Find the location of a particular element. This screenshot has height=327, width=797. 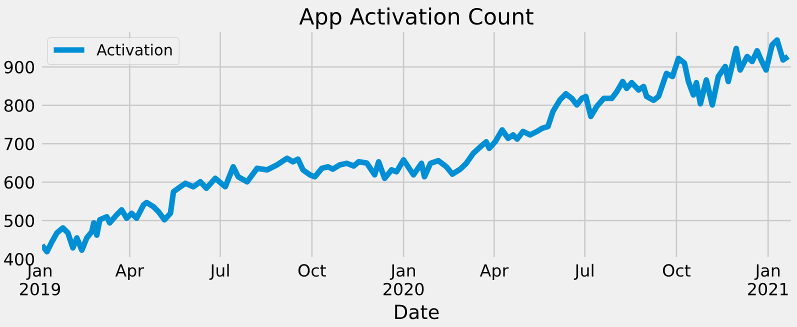

y-tick-label: 500 is located at coordinates (19, 221).